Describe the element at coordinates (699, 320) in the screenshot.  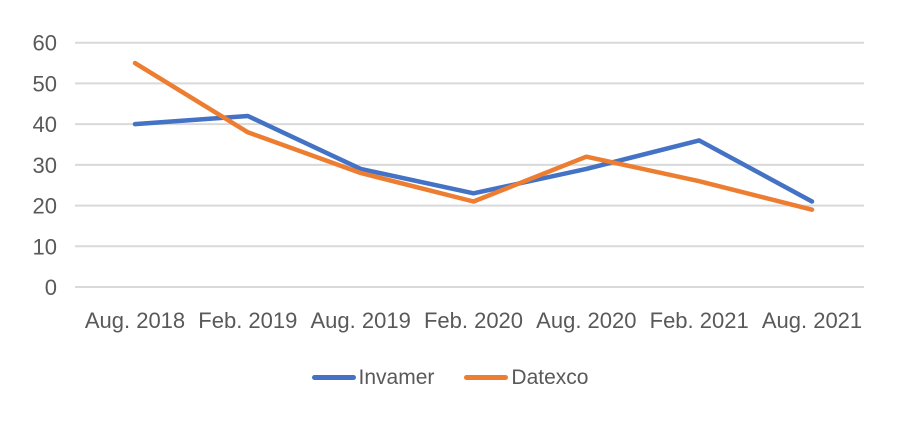
I see `x-axis-tick-label-5: Feb. 2021` at that location.